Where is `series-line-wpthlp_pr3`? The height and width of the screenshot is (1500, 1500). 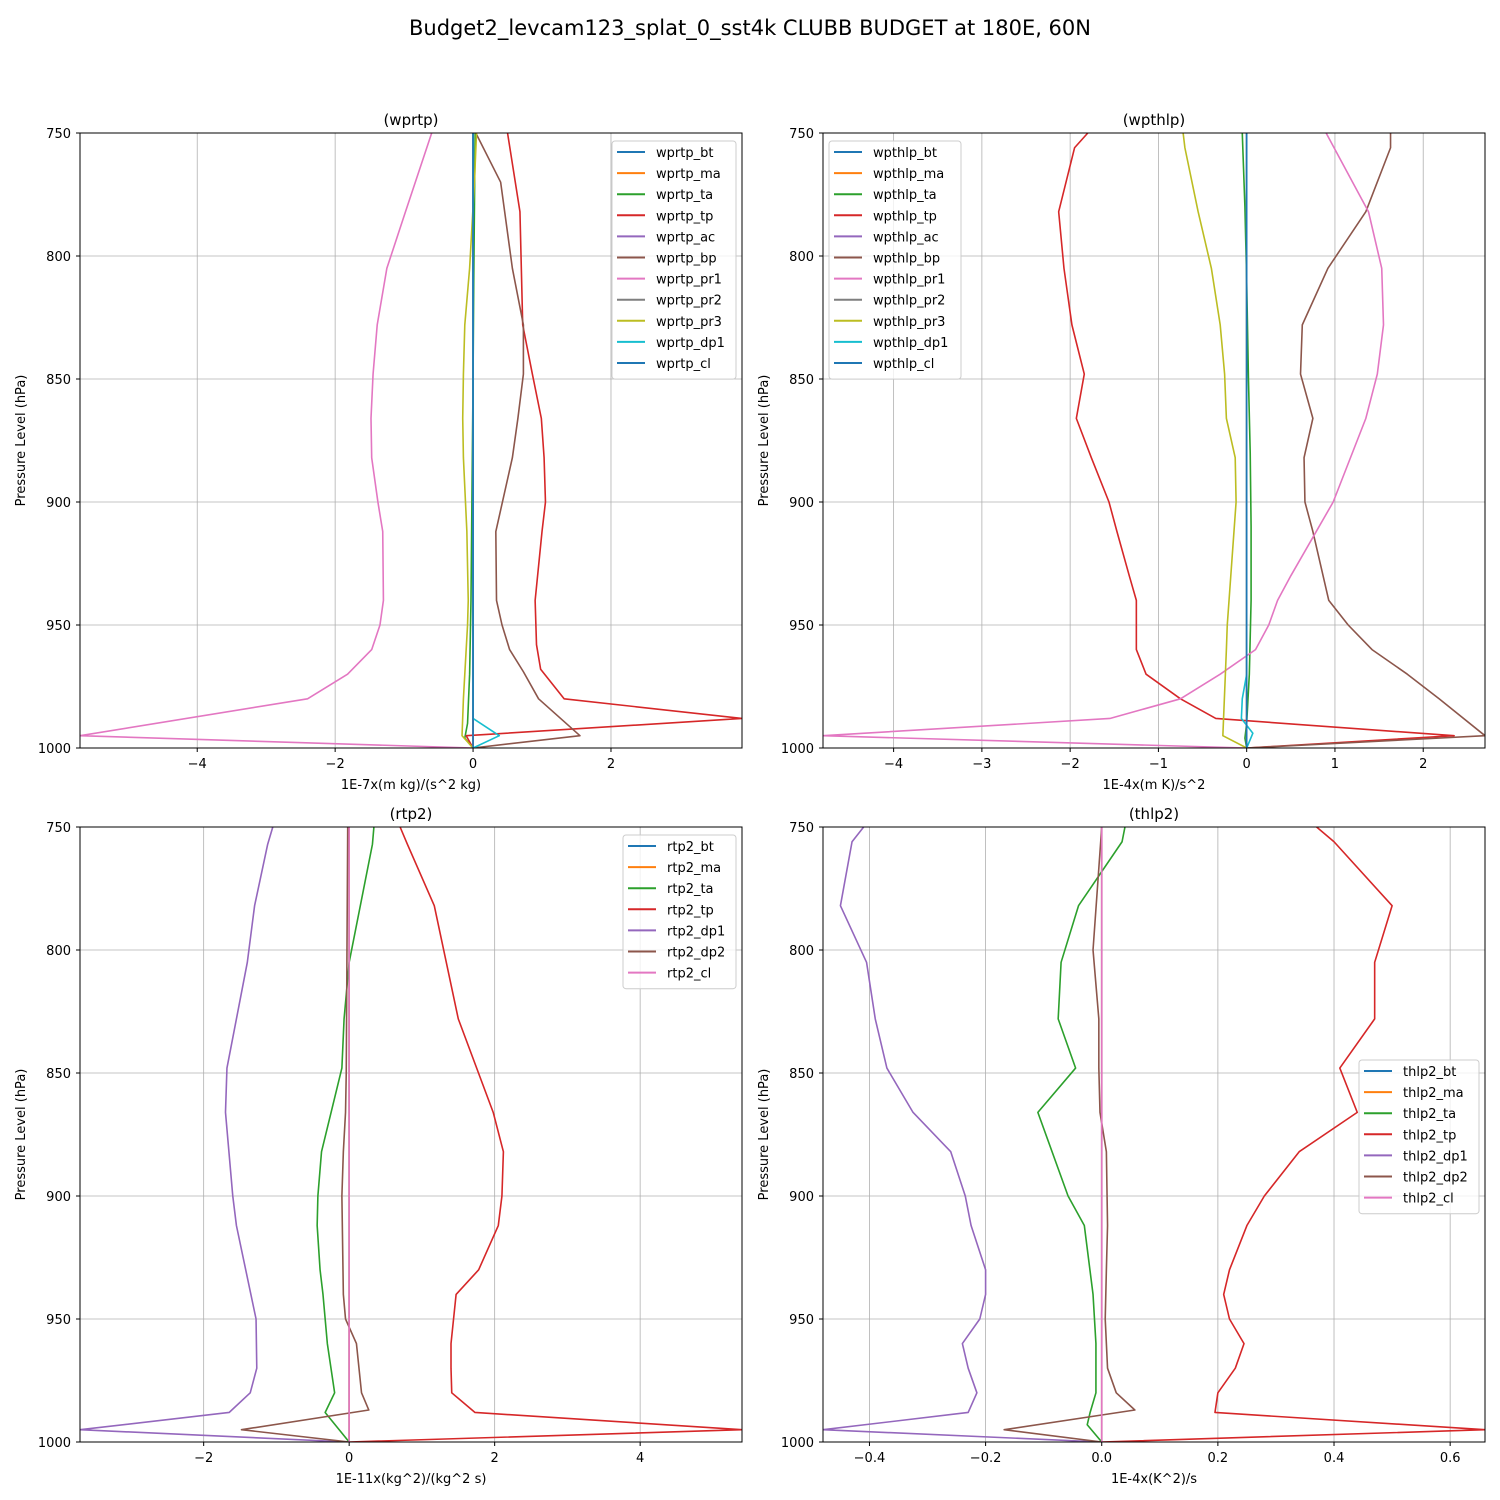 series-line-wpthlp_pr3 is located at coordinates (1215, 440).